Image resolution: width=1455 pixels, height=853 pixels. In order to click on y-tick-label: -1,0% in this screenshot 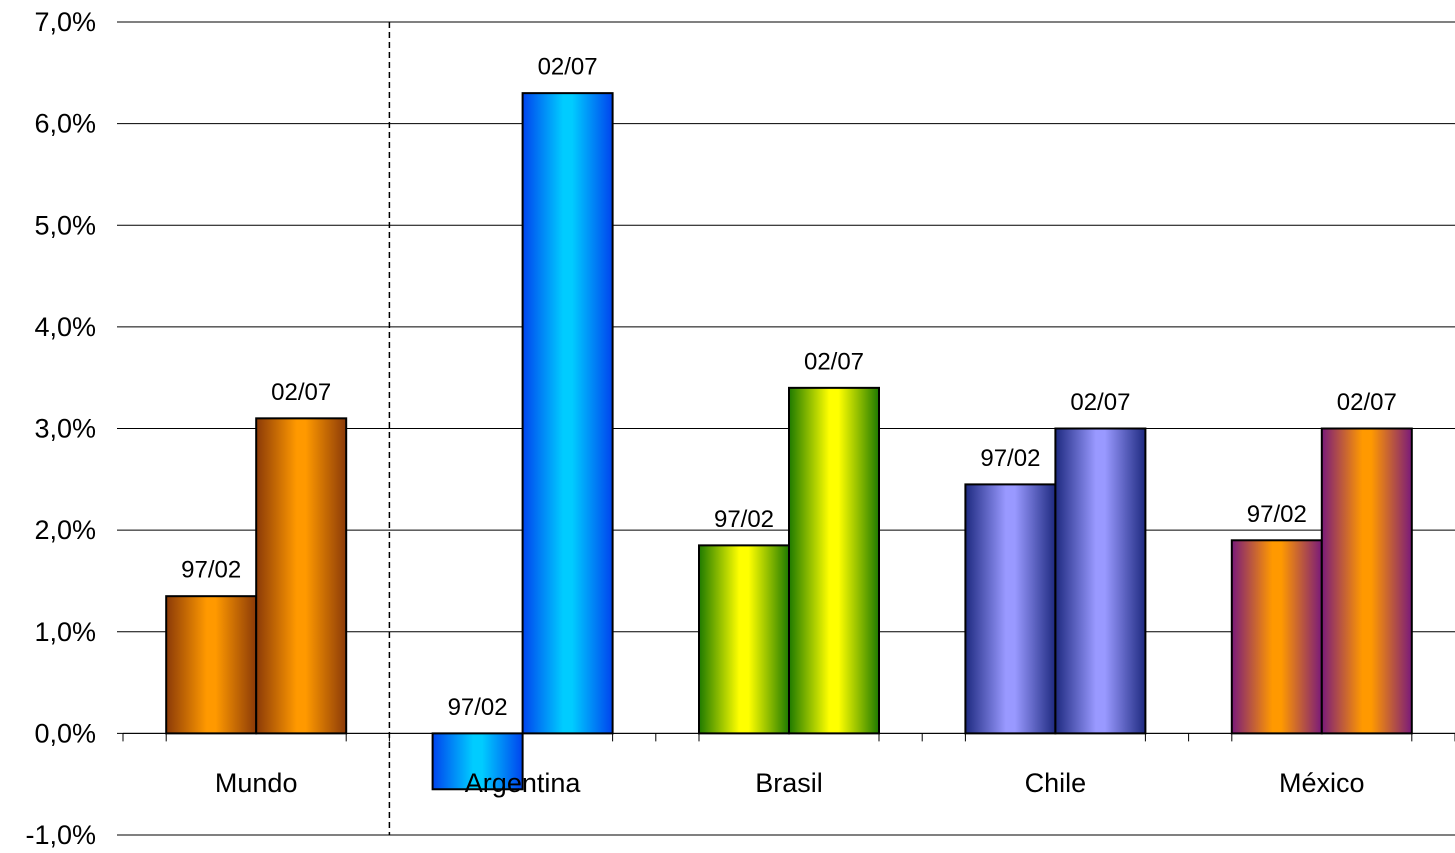, I will do `click(60, 835)`.